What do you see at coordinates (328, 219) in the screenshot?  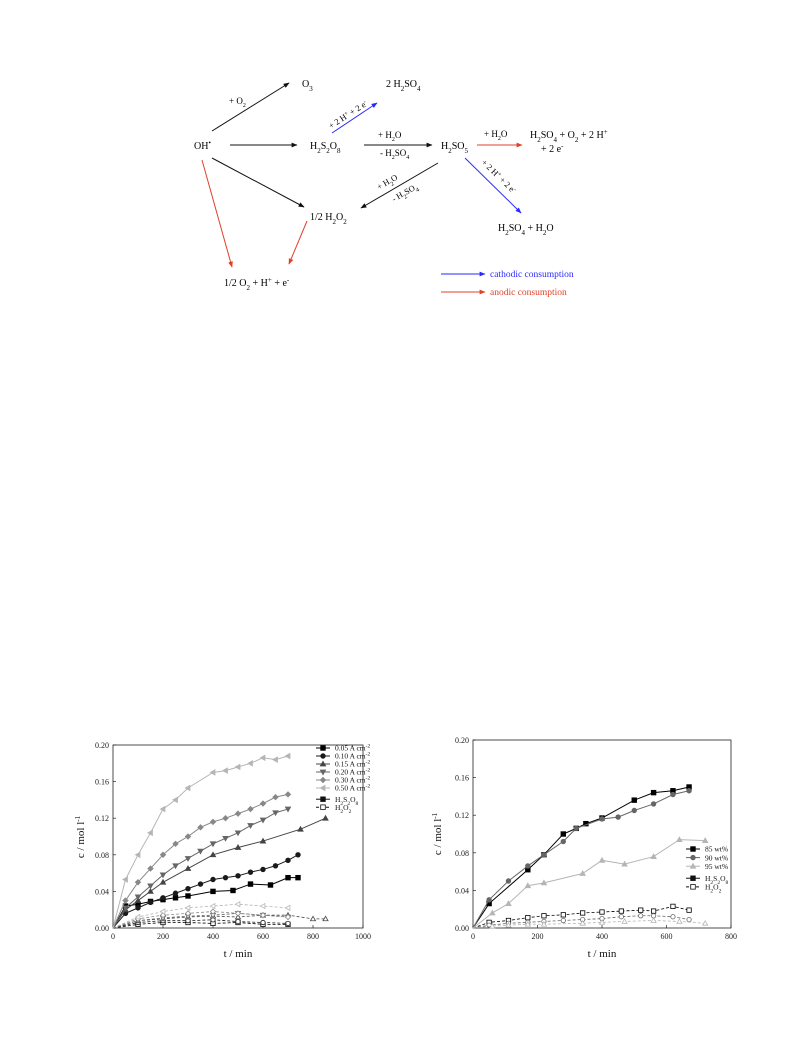 I see `species-half-h2o2: 1/2 H2O2` at bounding box center [328, 219].